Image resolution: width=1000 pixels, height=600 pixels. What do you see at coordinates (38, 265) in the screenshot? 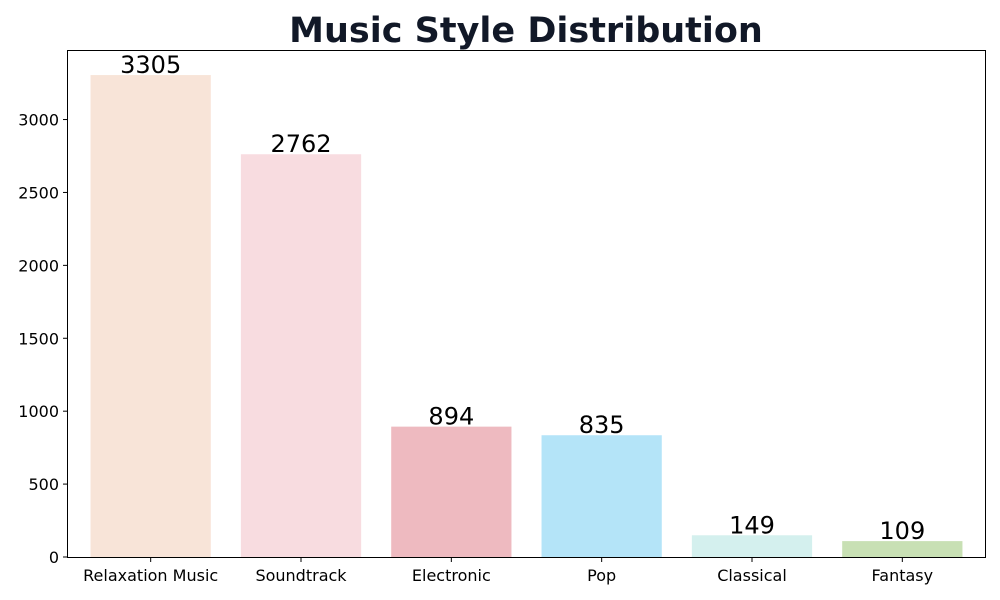
I see `y-tick-label: 2000` at bounding box center [38, 265].